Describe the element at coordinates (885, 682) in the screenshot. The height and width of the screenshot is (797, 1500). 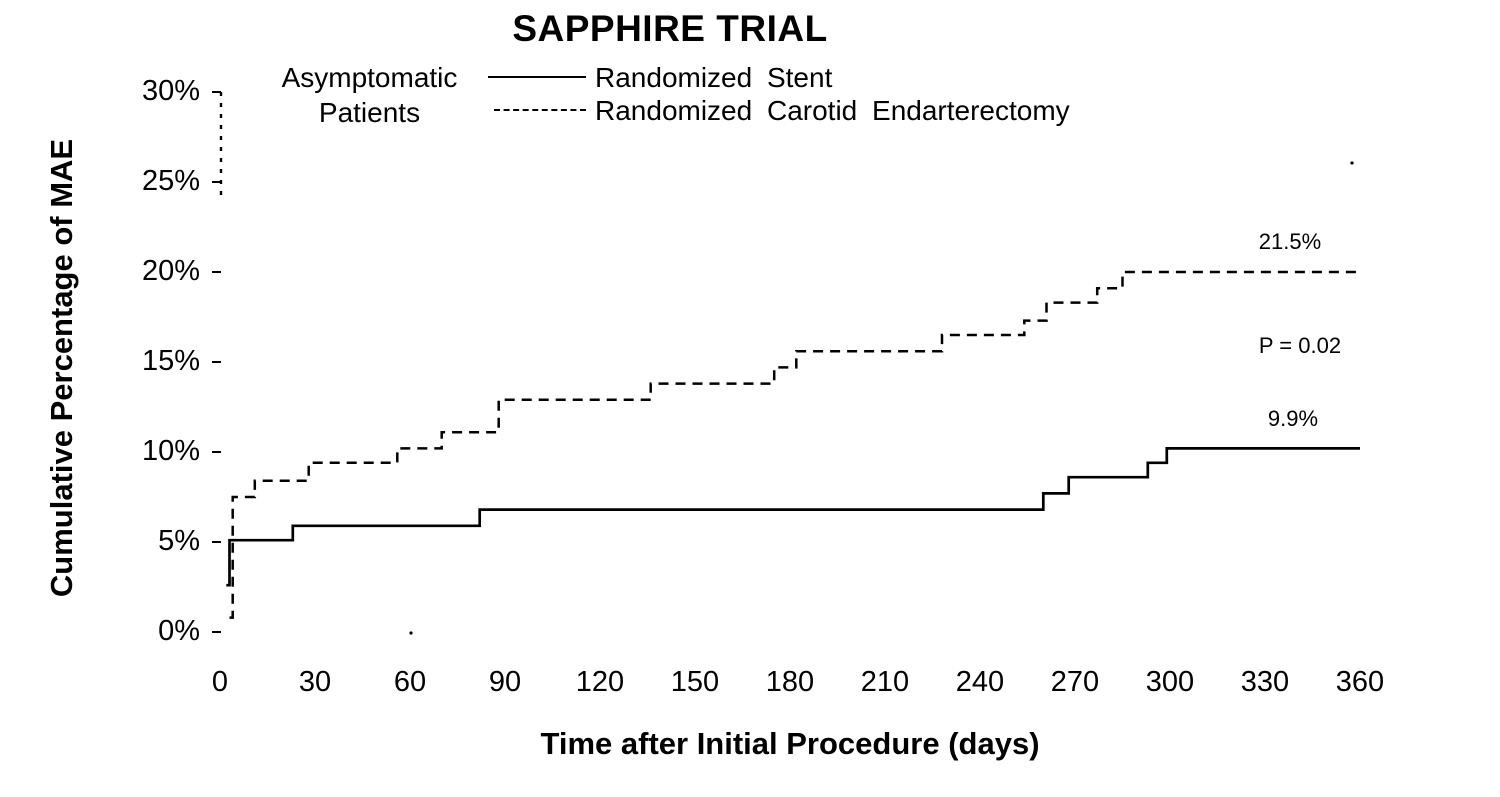
I see `x-tick-label: 210` at that location.